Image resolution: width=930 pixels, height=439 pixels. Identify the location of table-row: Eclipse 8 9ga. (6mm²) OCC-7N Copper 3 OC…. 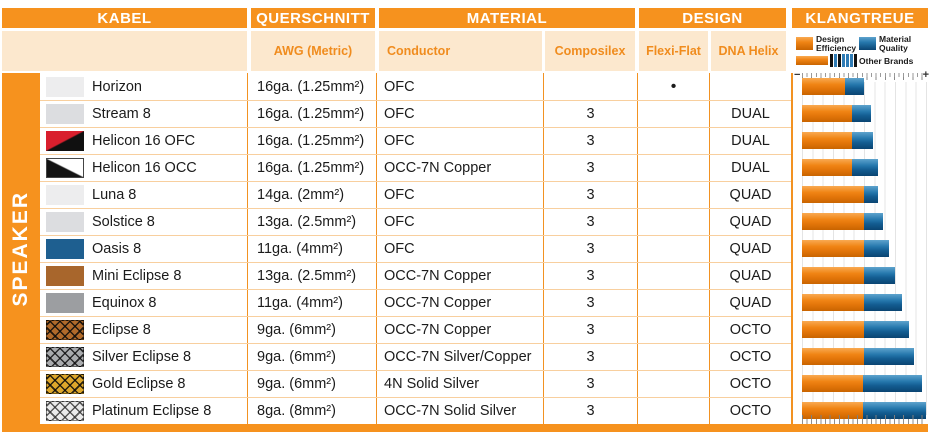
(415, 329).